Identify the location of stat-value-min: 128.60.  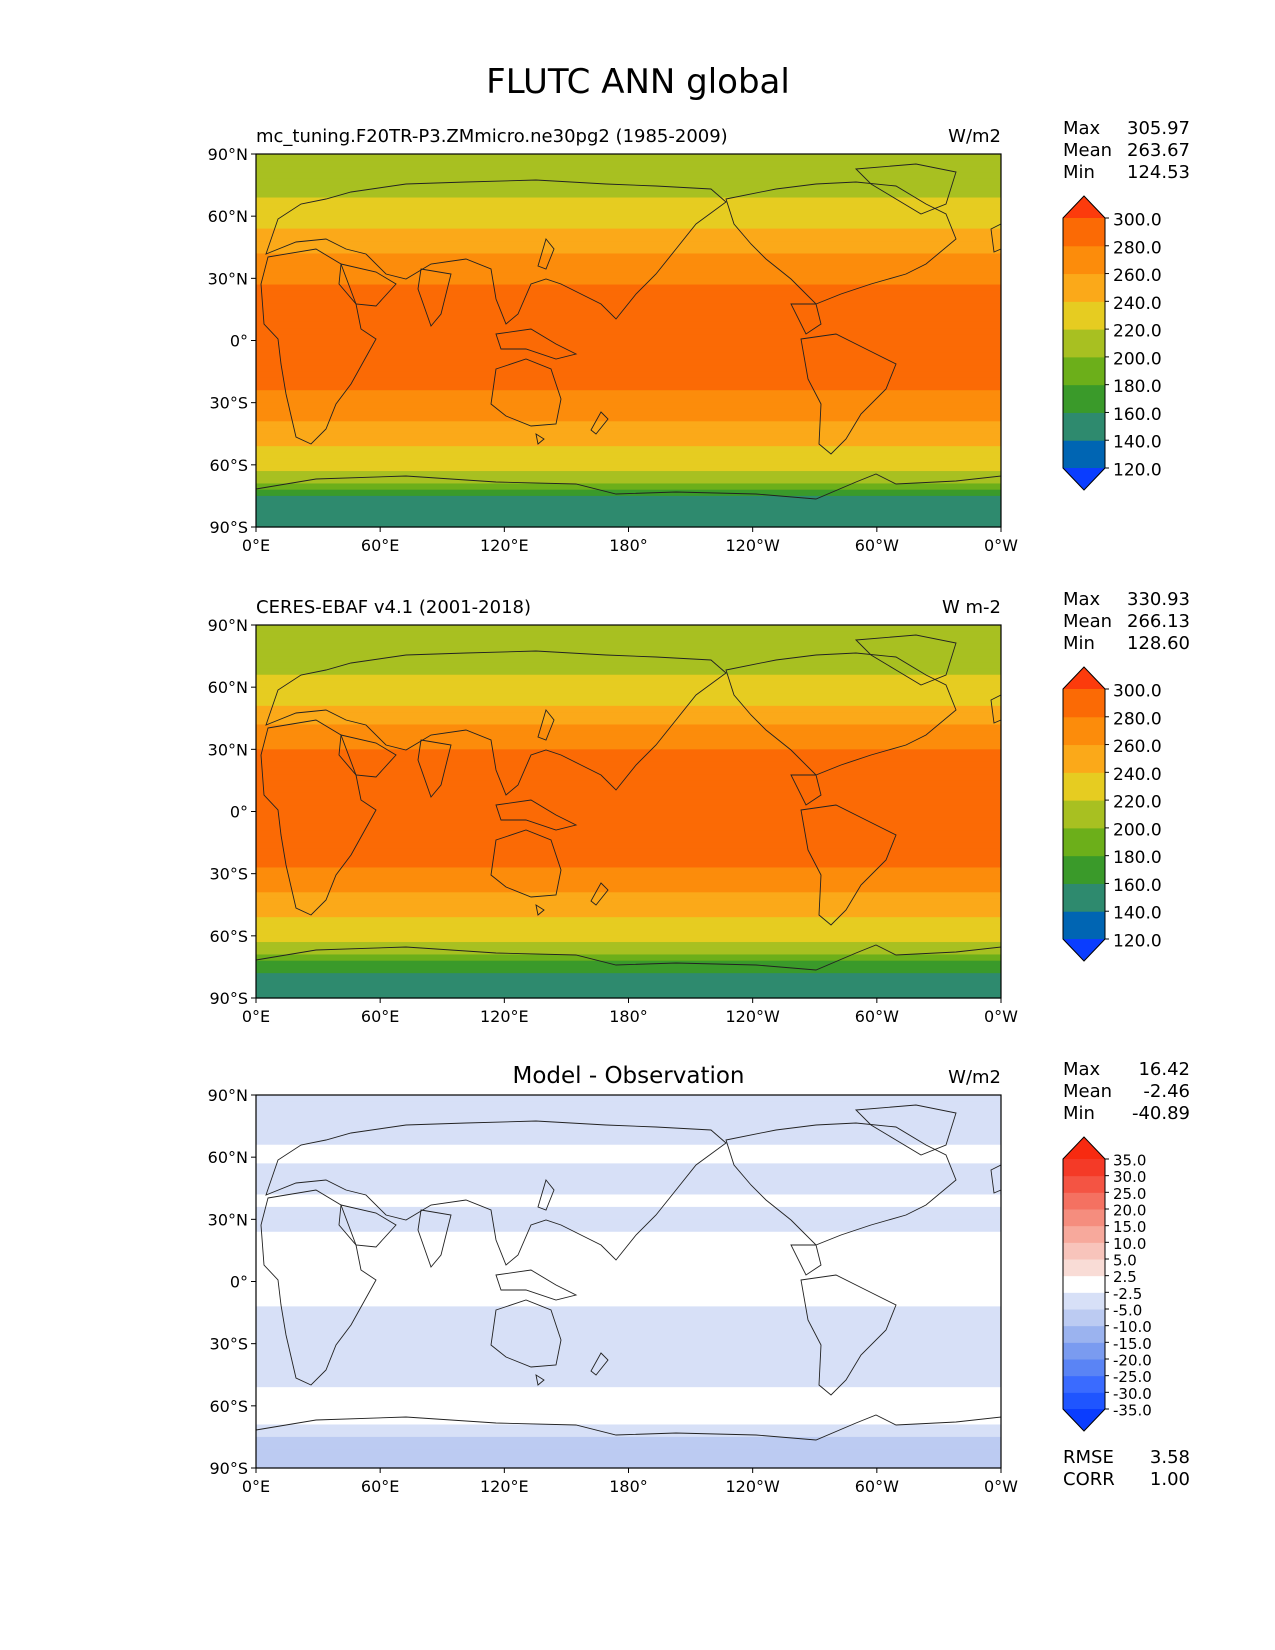
(1158, 643).